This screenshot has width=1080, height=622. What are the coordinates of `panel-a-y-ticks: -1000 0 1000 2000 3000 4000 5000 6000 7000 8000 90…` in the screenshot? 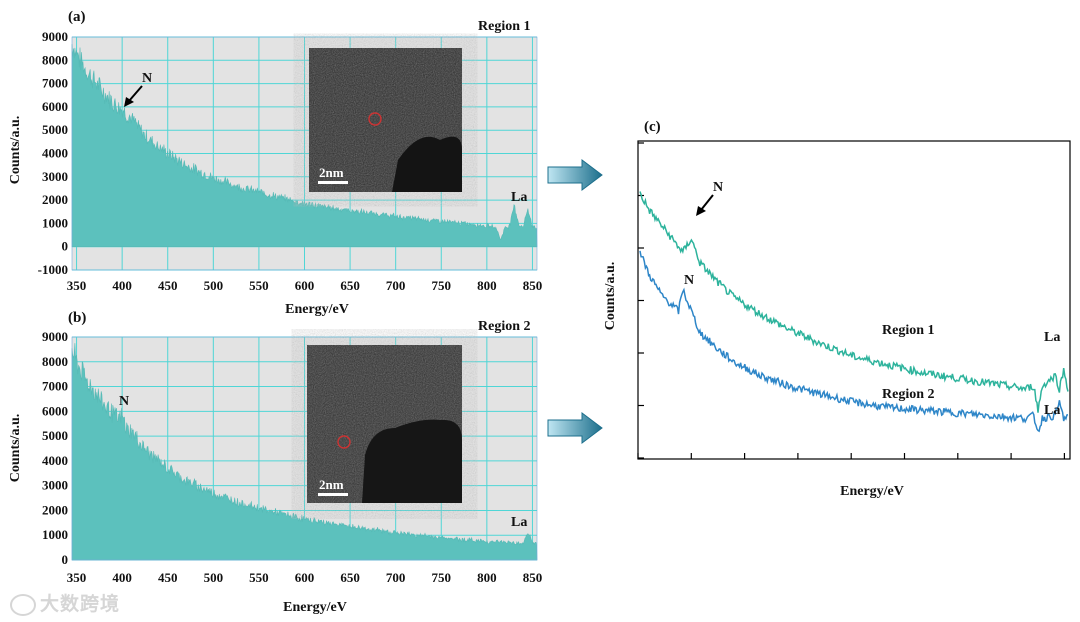 It's located at (53, 153).